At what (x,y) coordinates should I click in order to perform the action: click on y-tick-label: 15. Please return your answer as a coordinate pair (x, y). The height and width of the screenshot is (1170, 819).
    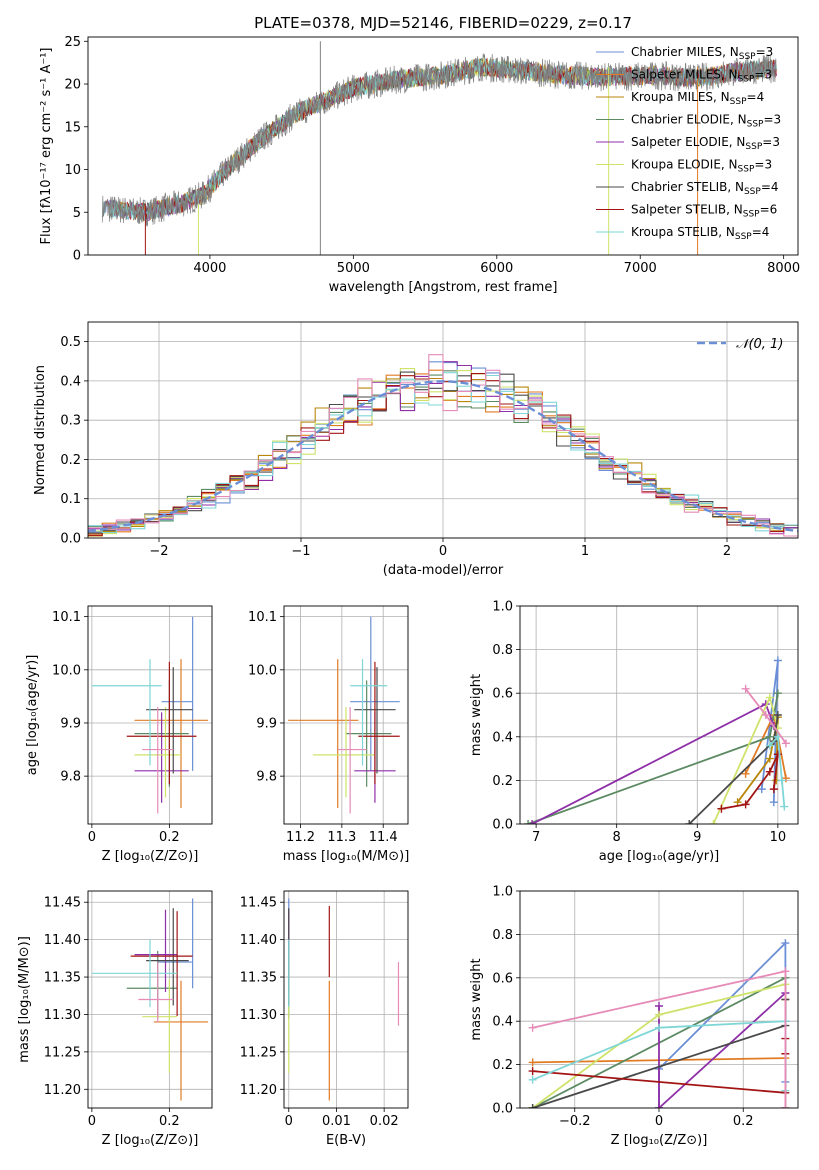
    Looking at the image, I should click on (72, 127).